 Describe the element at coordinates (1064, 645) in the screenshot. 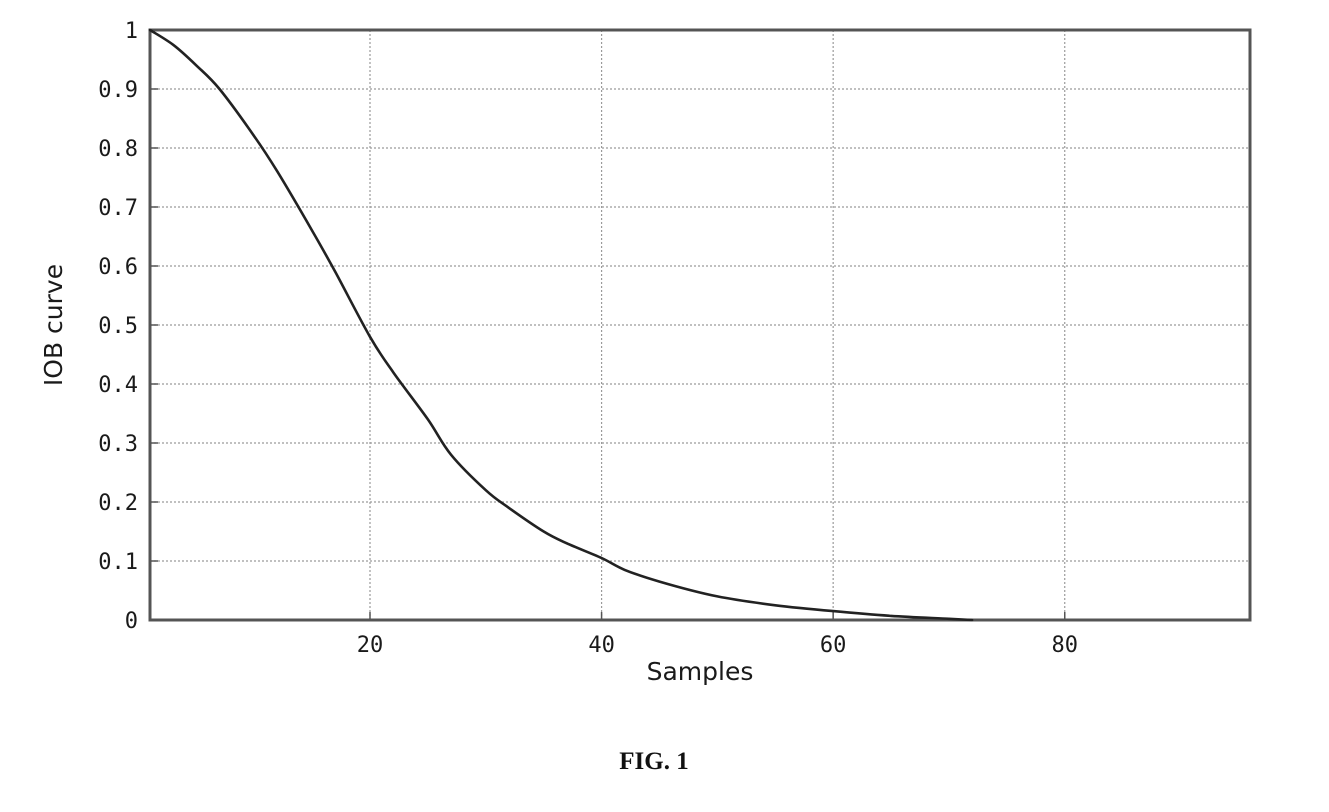

I see `x-tick-label: 80` at that location.